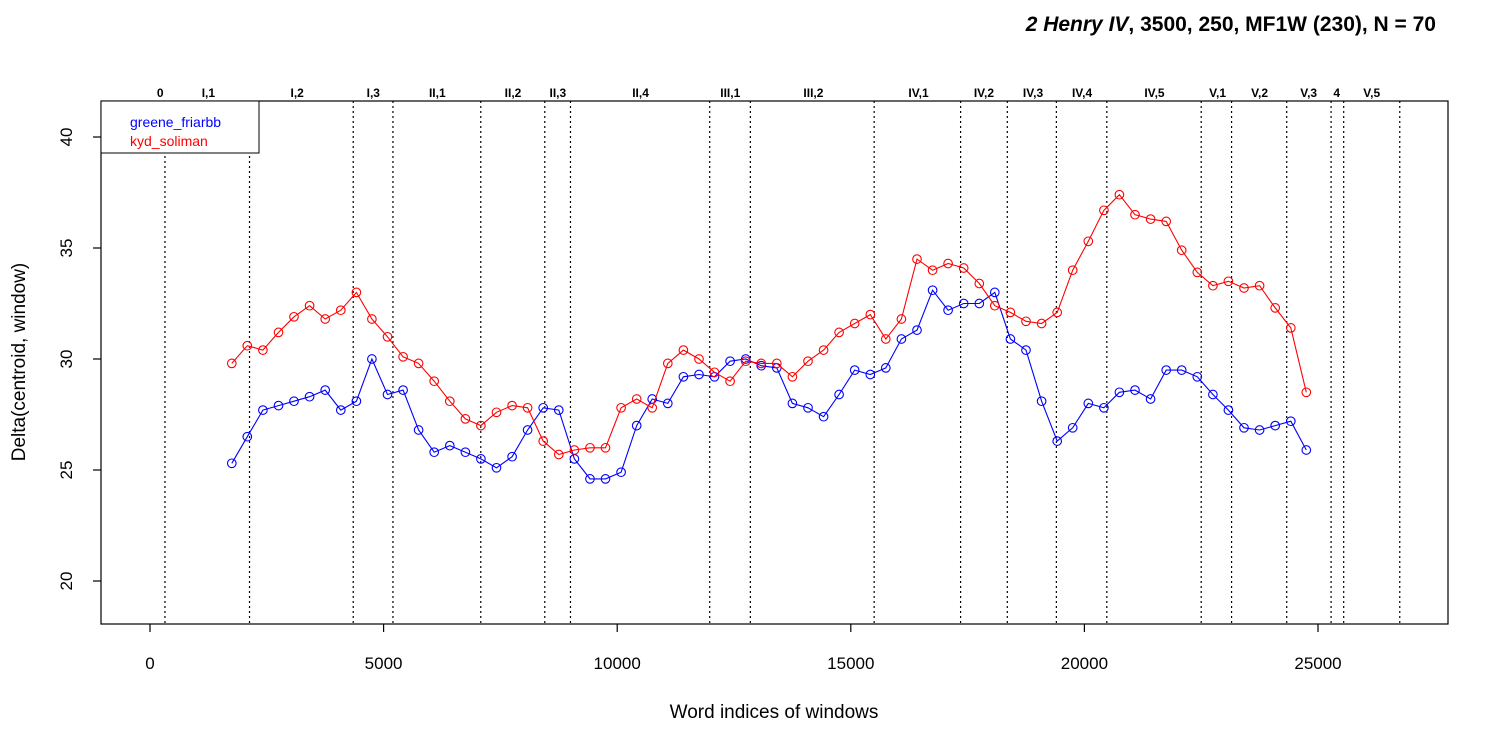 The image size is (1500, 755). Describe the element at coordinates (1217, 93) in the screenshot. I see `scene-label: V,1` at that location.